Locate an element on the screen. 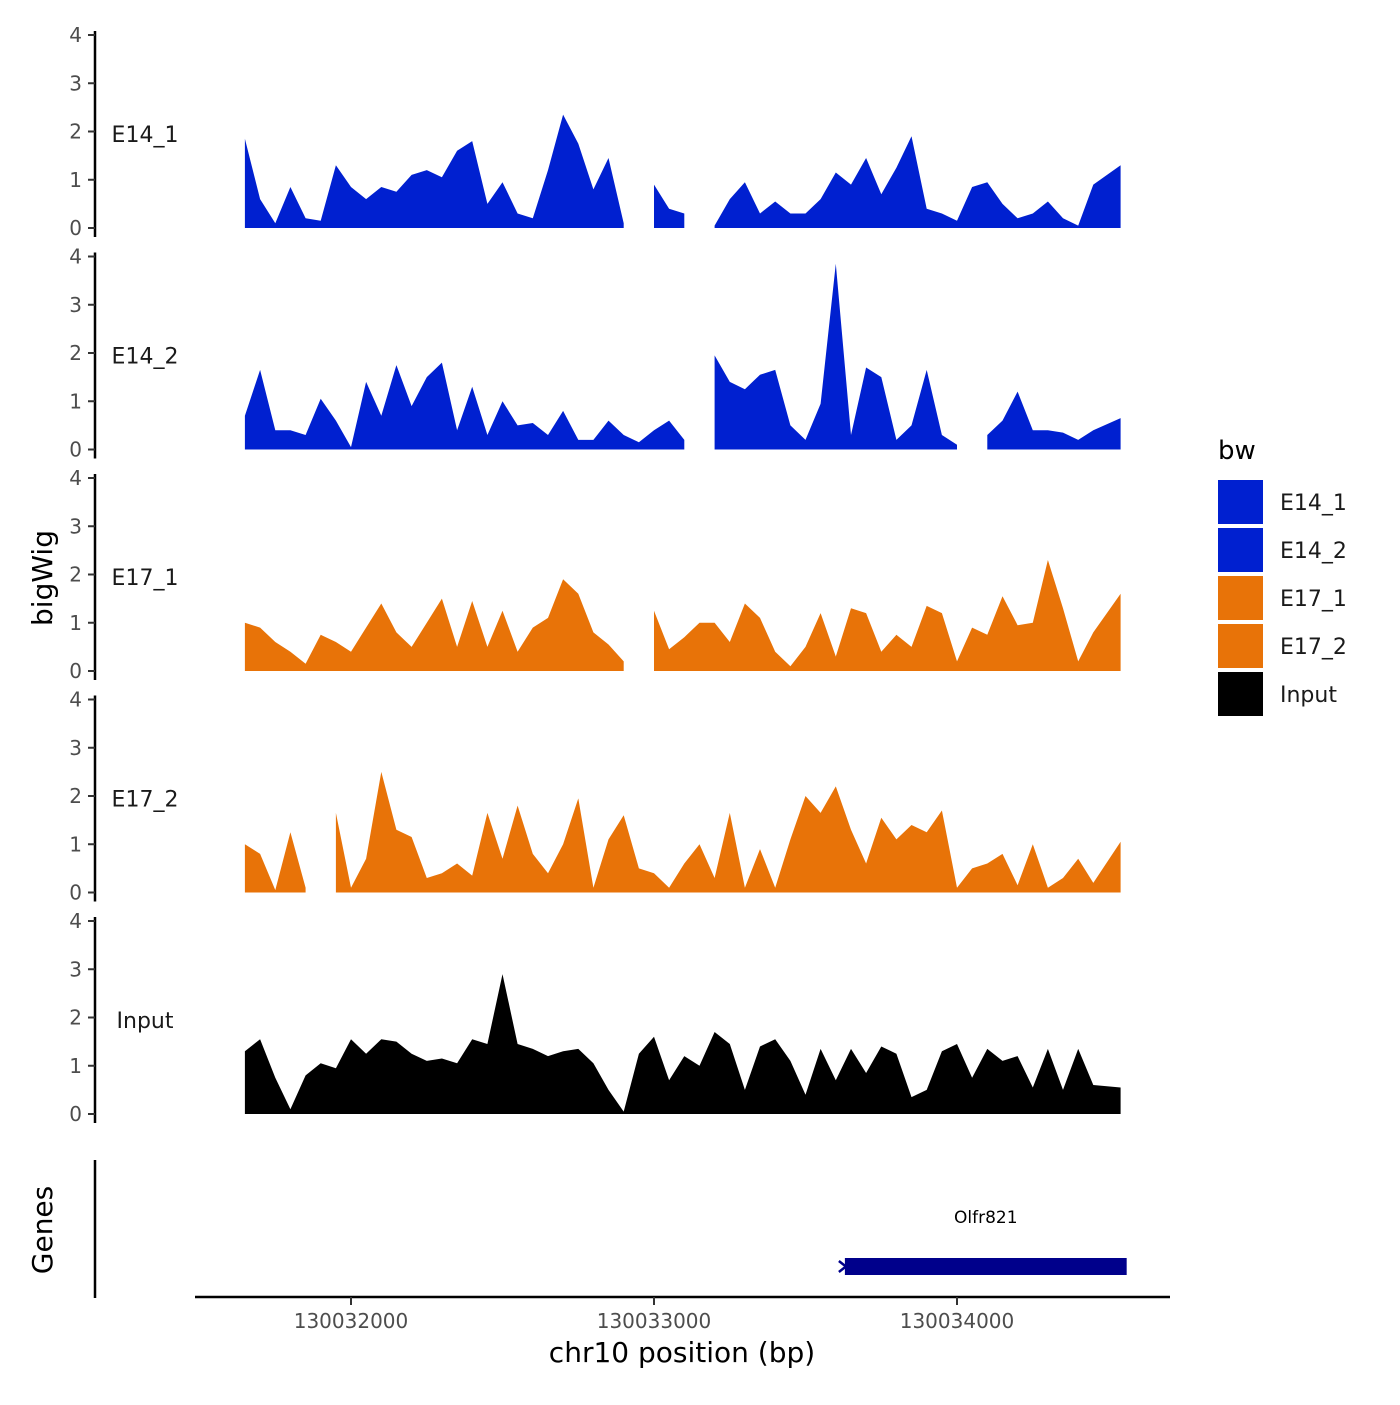  gene-body-Olfr821 is located at coordinates (985, 1266).